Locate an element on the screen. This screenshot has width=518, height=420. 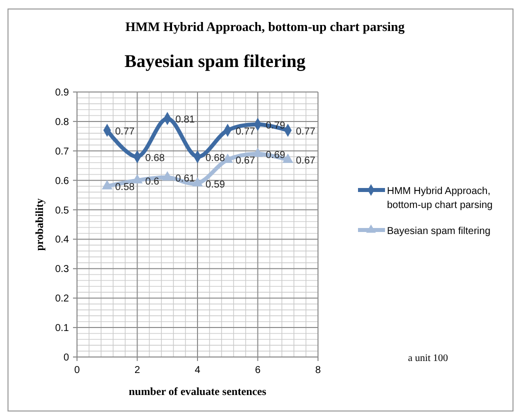
y-tick-label: 0.3 is located at coordinates (62, 270).